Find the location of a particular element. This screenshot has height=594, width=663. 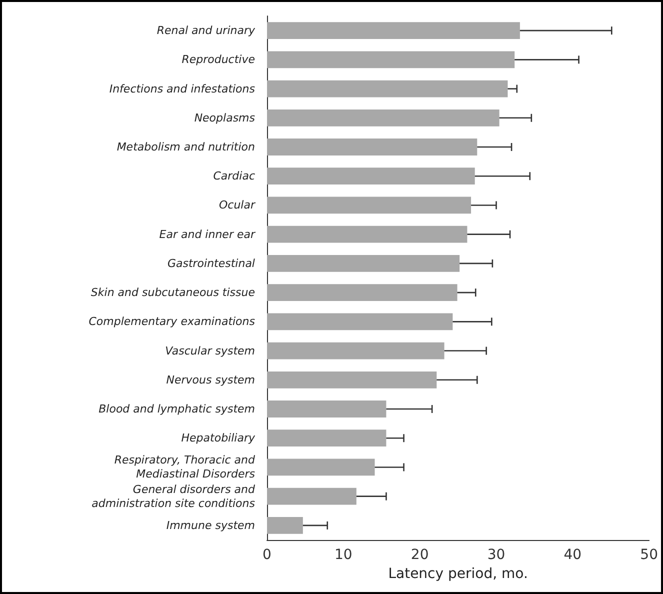

y-tick-label: Respiratory, Thoracic and Mediastinal Disorders is located at coordinates (185, 467).